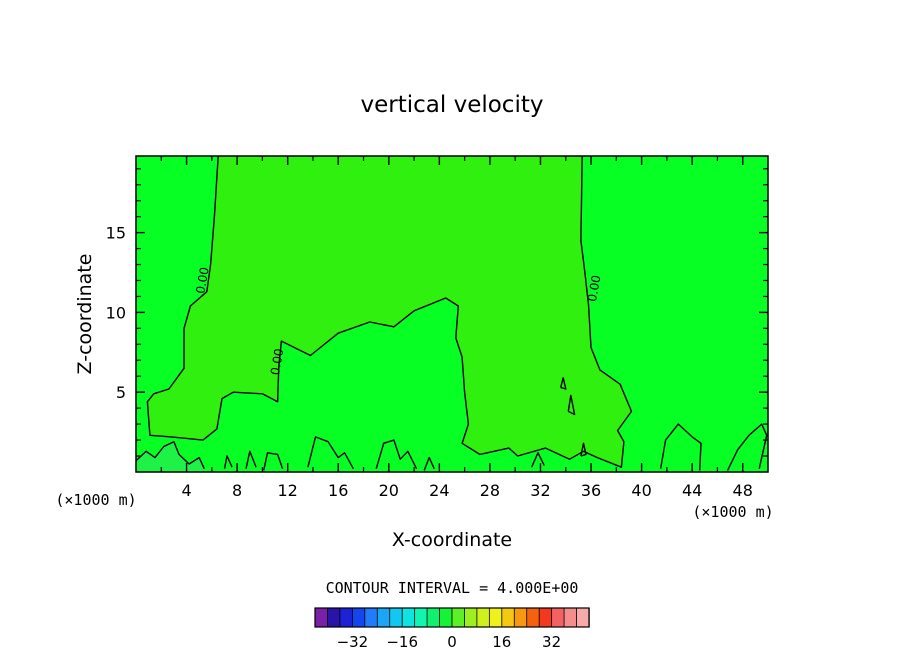 This screenshot has height=654, width=904. Describe the element at coordinates (402, 642) in the screenshot. I see `colorbar-tick-label: −16` at that location.